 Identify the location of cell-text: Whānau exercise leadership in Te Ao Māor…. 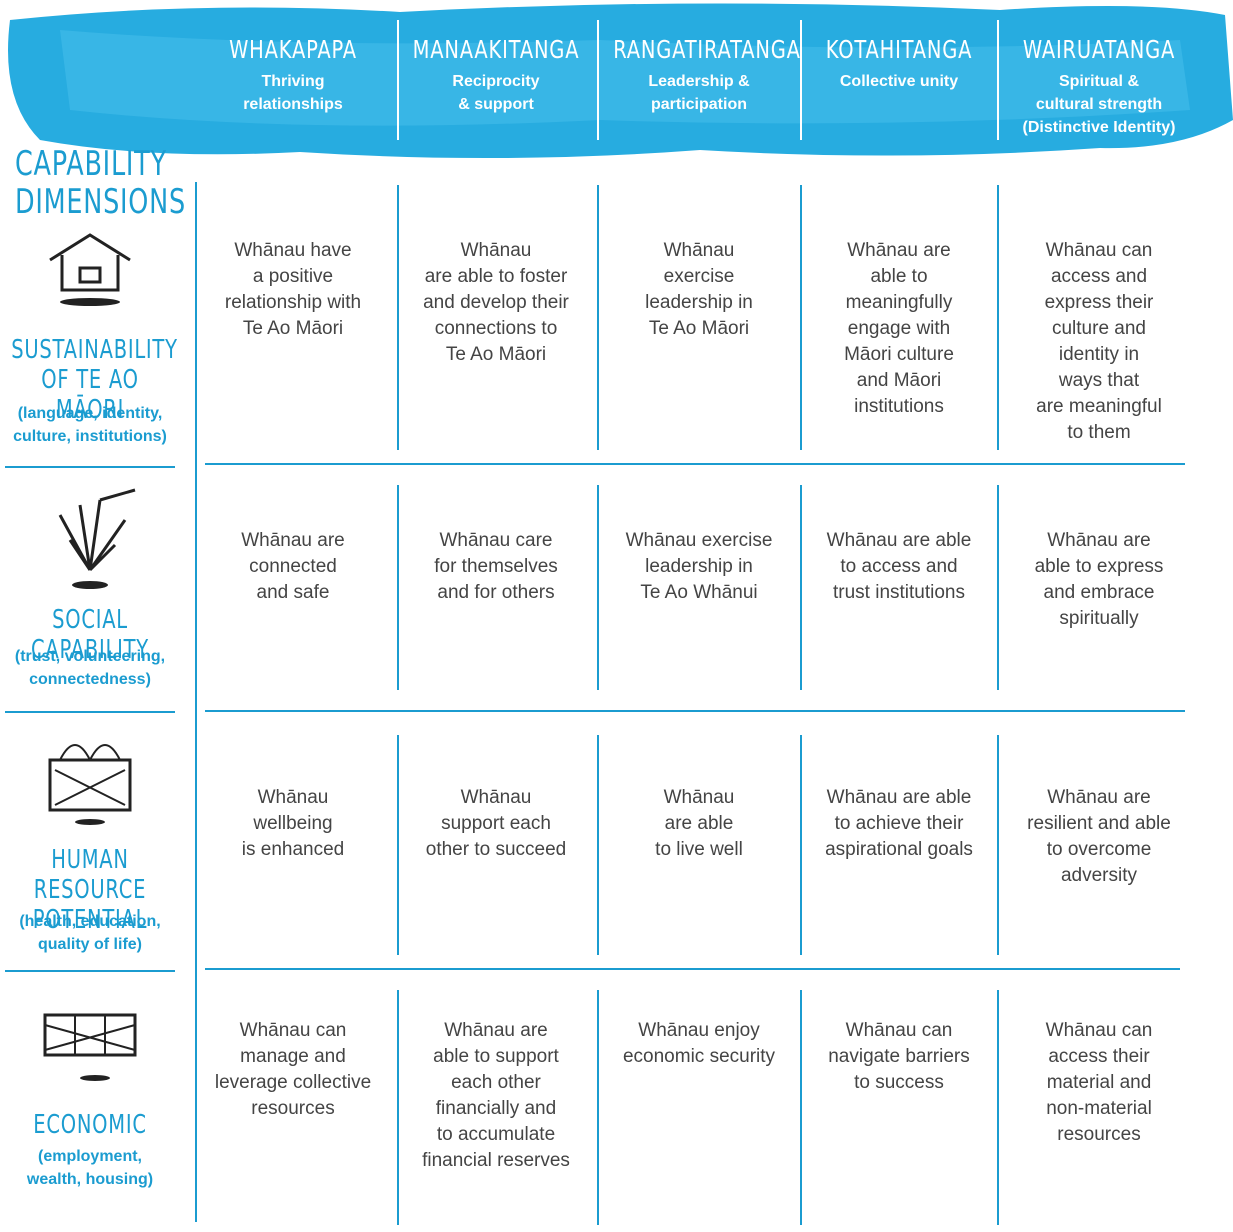
(699, 289).